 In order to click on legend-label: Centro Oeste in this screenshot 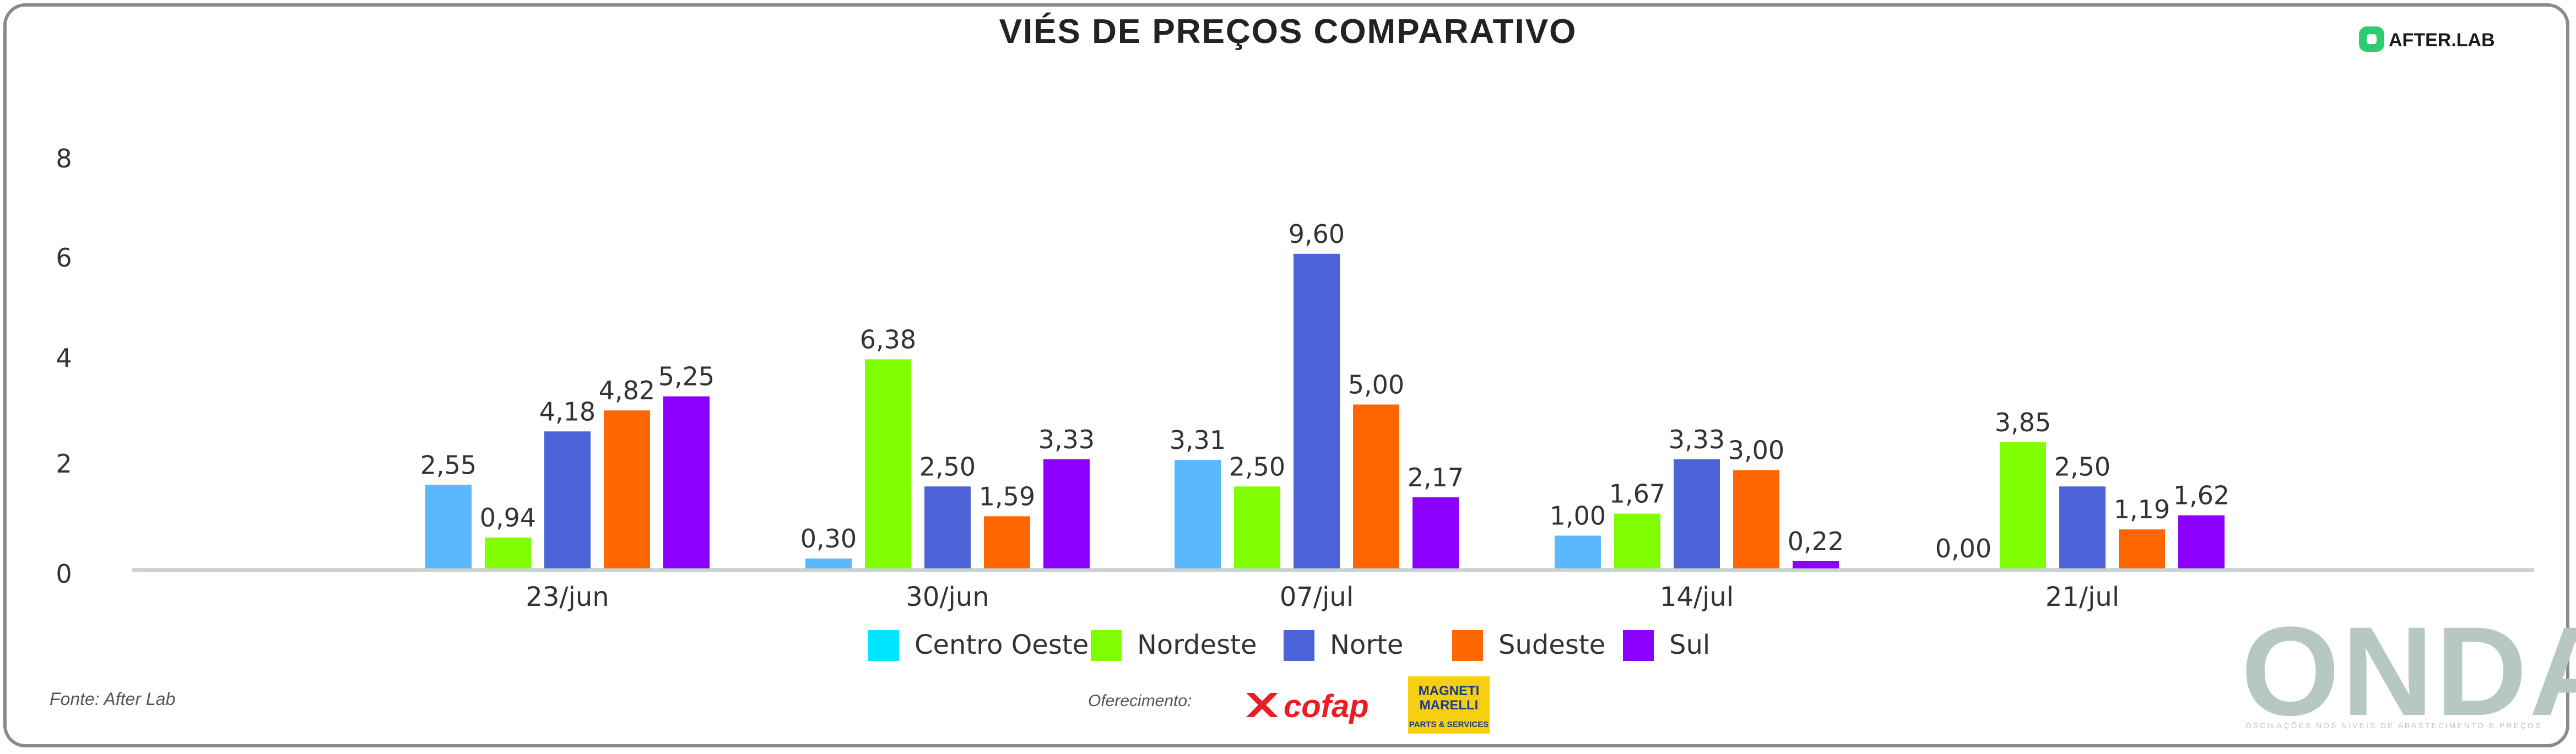, I will do `click(1002, 645)`.